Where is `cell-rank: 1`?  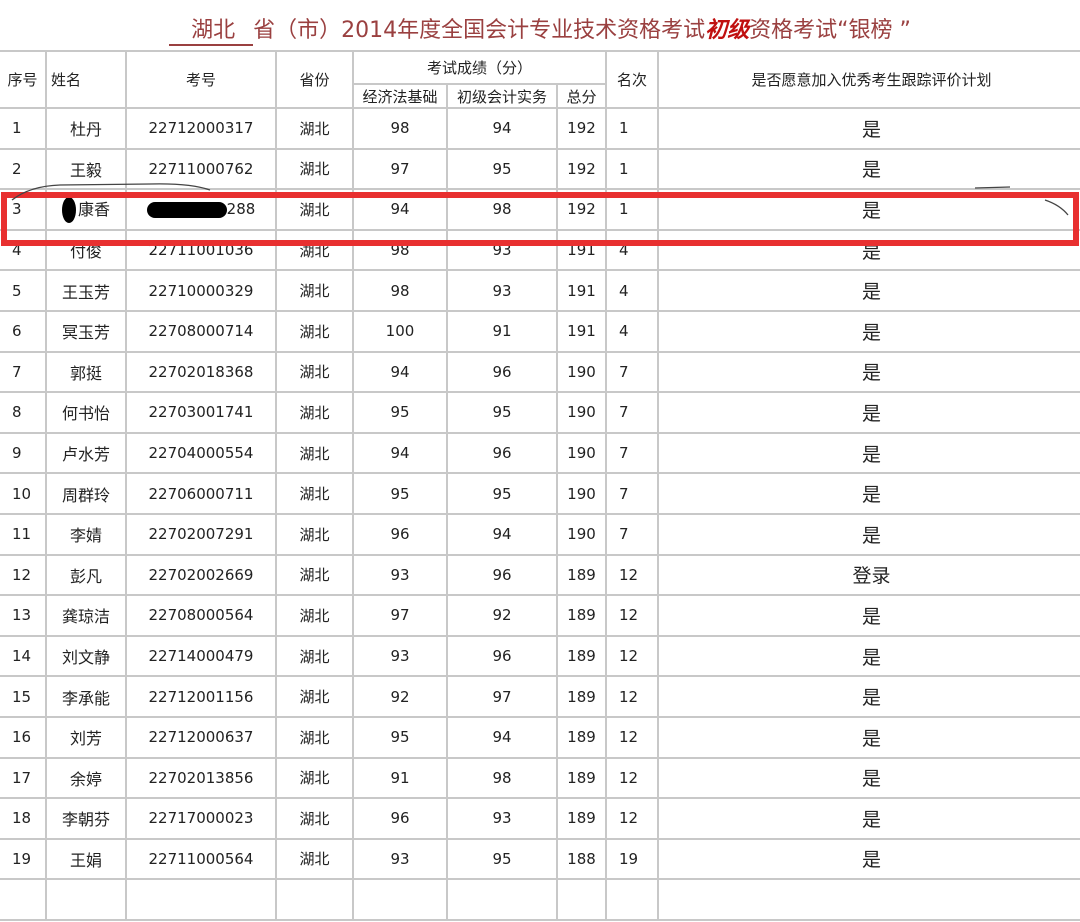 cell-rank: 1 is located at coordinates (632, 169).